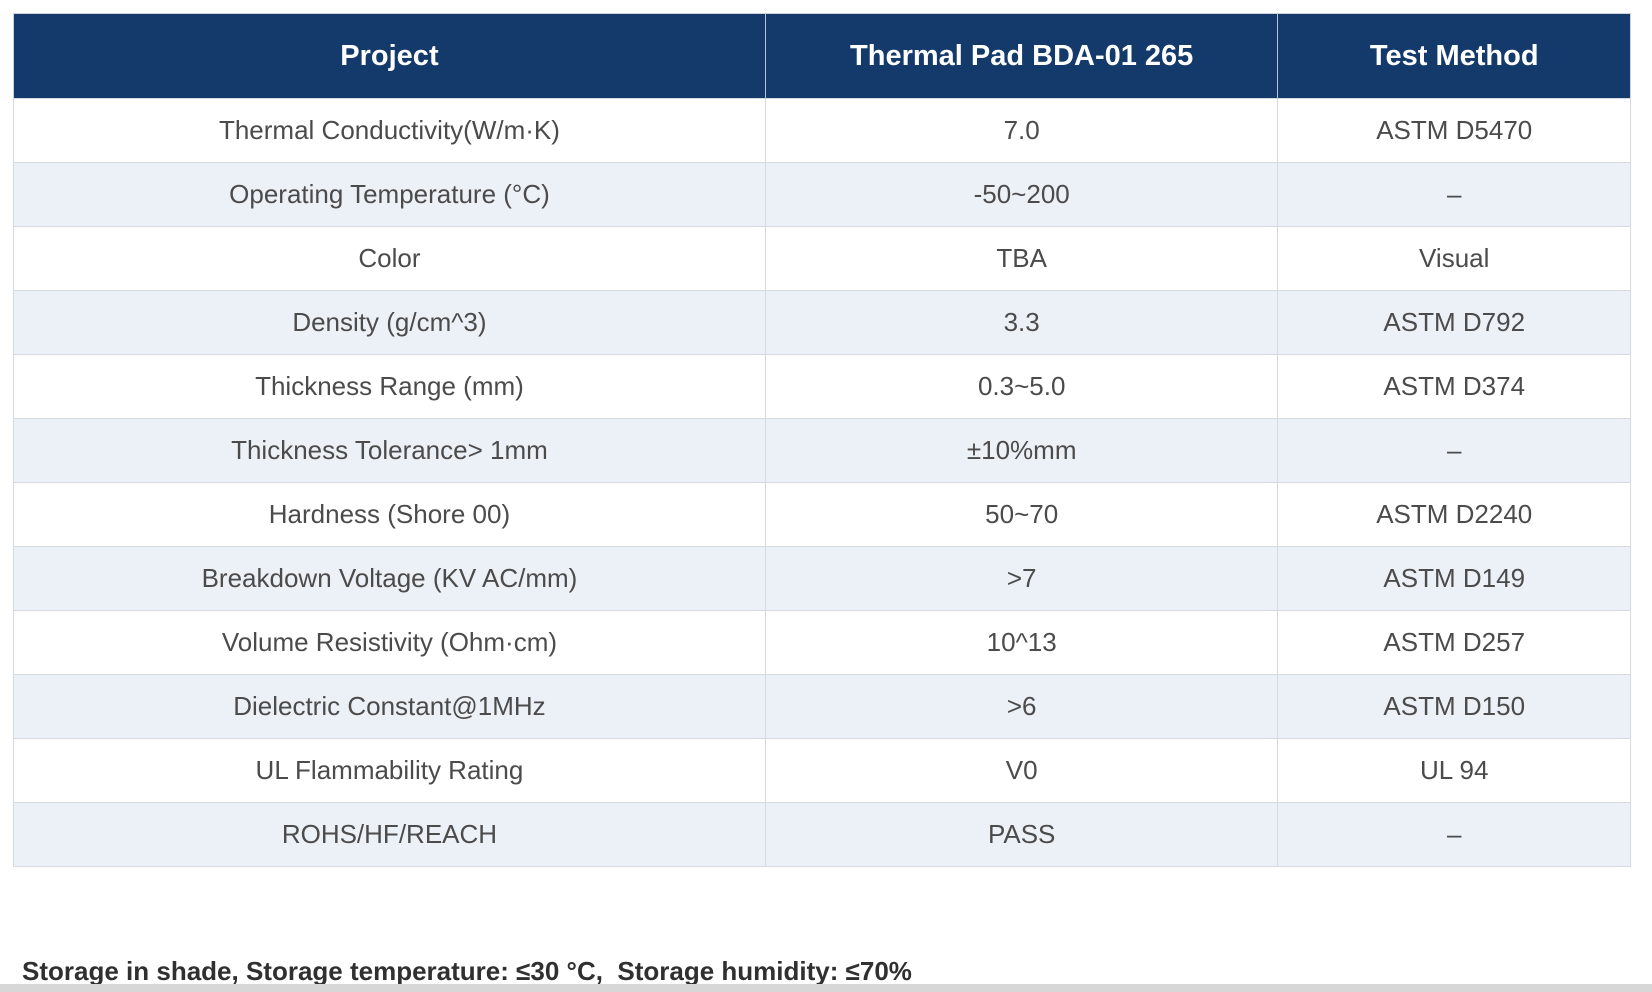  I want to click on cell-project: Density (g/cm^3), so click(389, 322).